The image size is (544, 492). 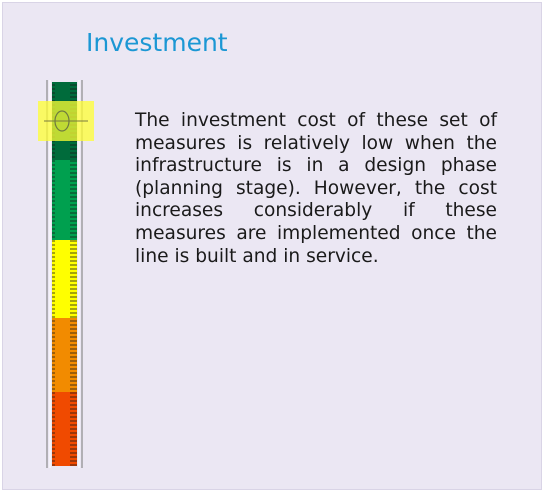 I want to click on title: Investment, so click(x=157, y=42).